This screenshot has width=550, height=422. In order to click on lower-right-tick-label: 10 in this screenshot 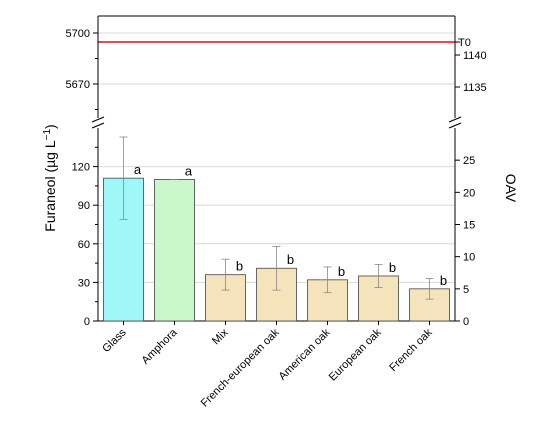, I will do `click(469, 258)`.